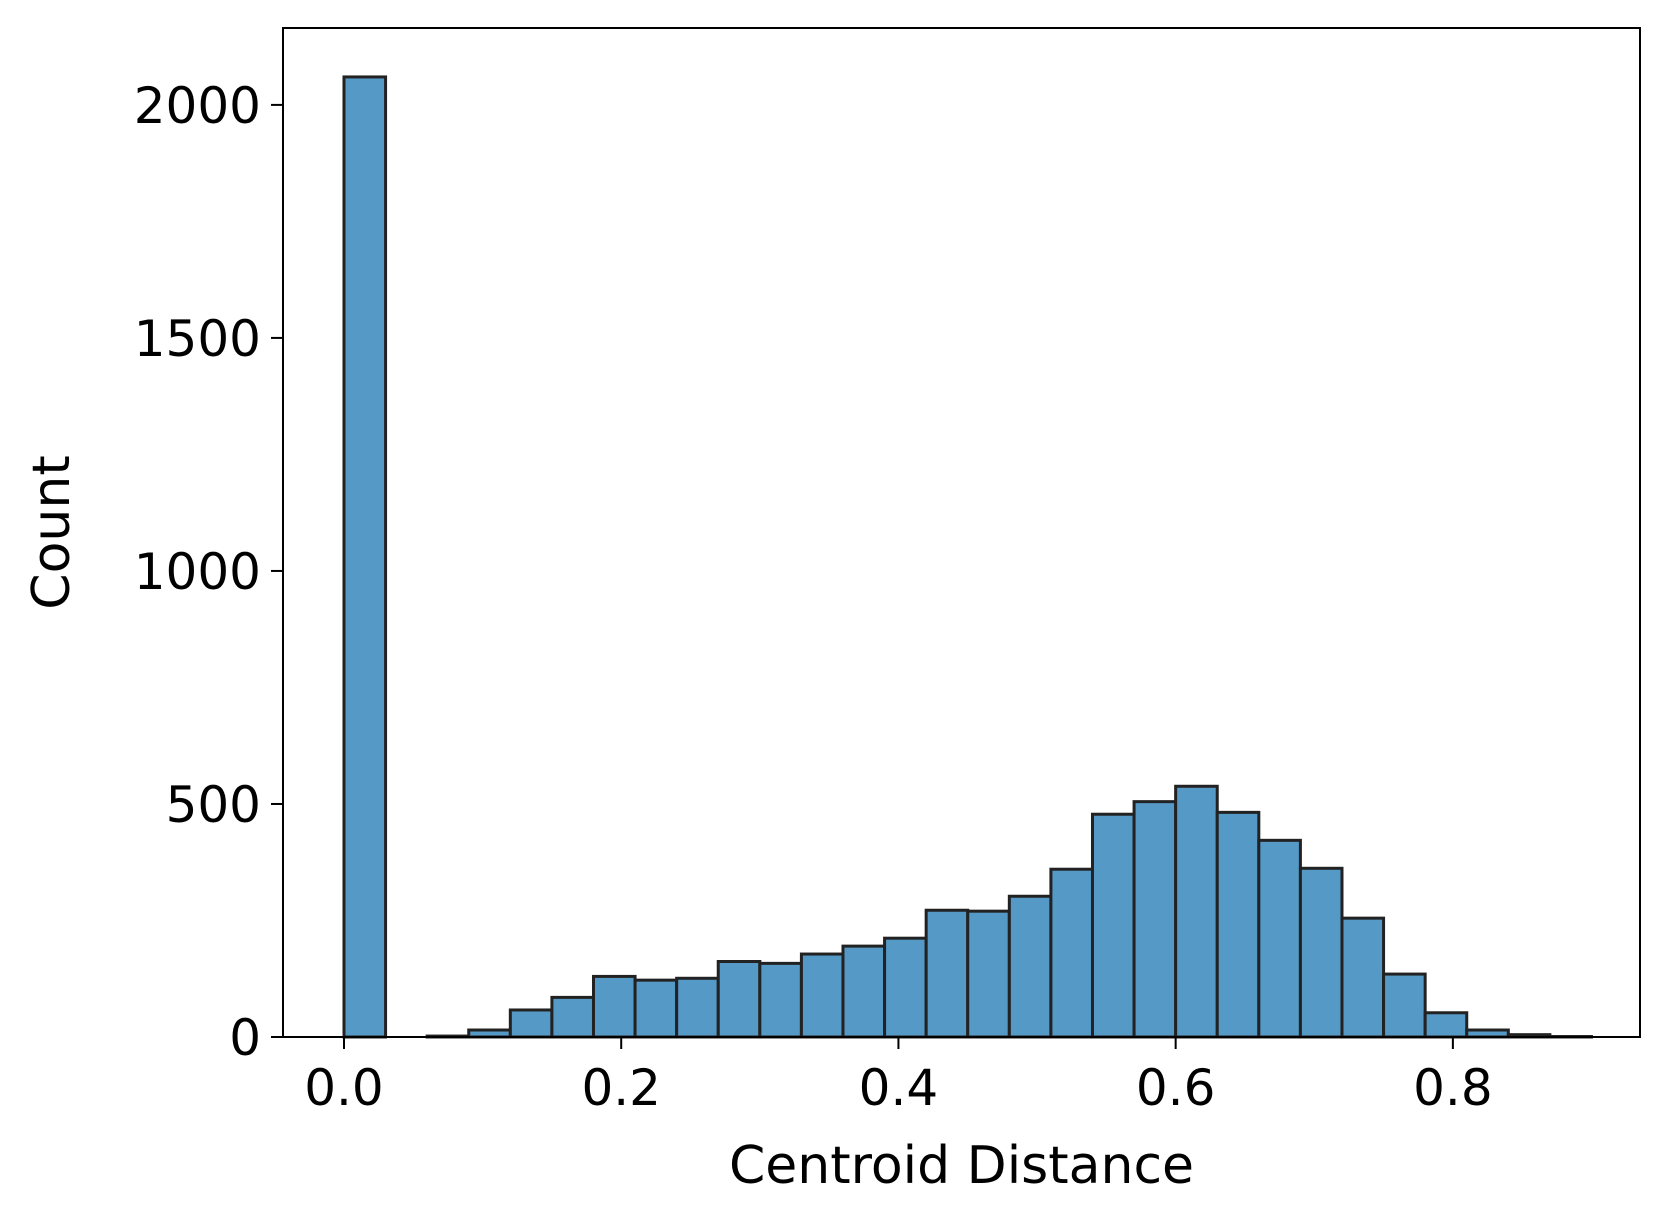  What do you see at coordinates (1453, 1088) in the screenshot?
I see `x-tick-label: 0.8` at bounding box center [1453, 1088].